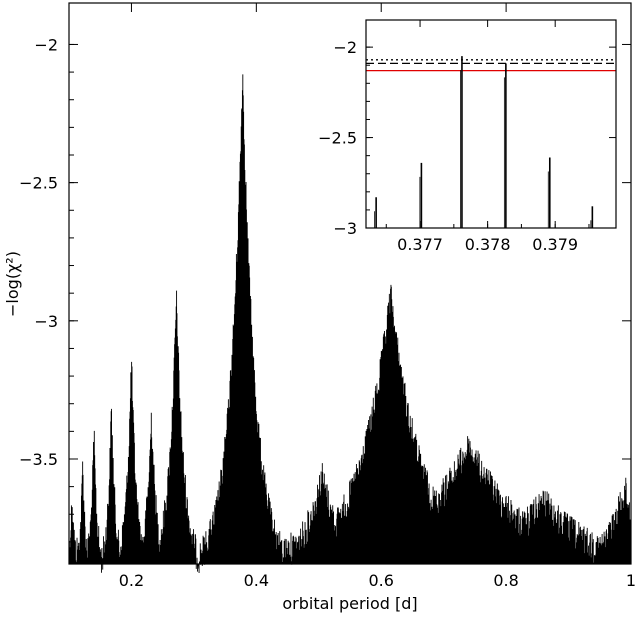 The width and height of the screenshot is (635, 617). Describe the element at coordinates (488, 244) in the screenshot. I see `inset-x-tick-label: 0.378` at that location.